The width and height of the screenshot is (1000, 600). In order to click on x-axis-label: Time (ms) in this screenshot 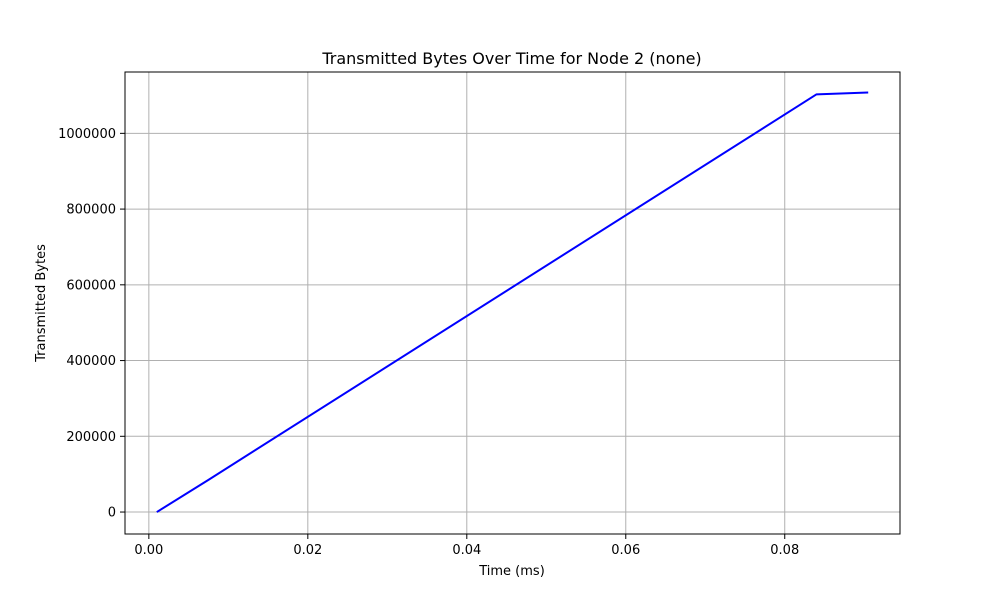, I will do `click(511, 571)`.